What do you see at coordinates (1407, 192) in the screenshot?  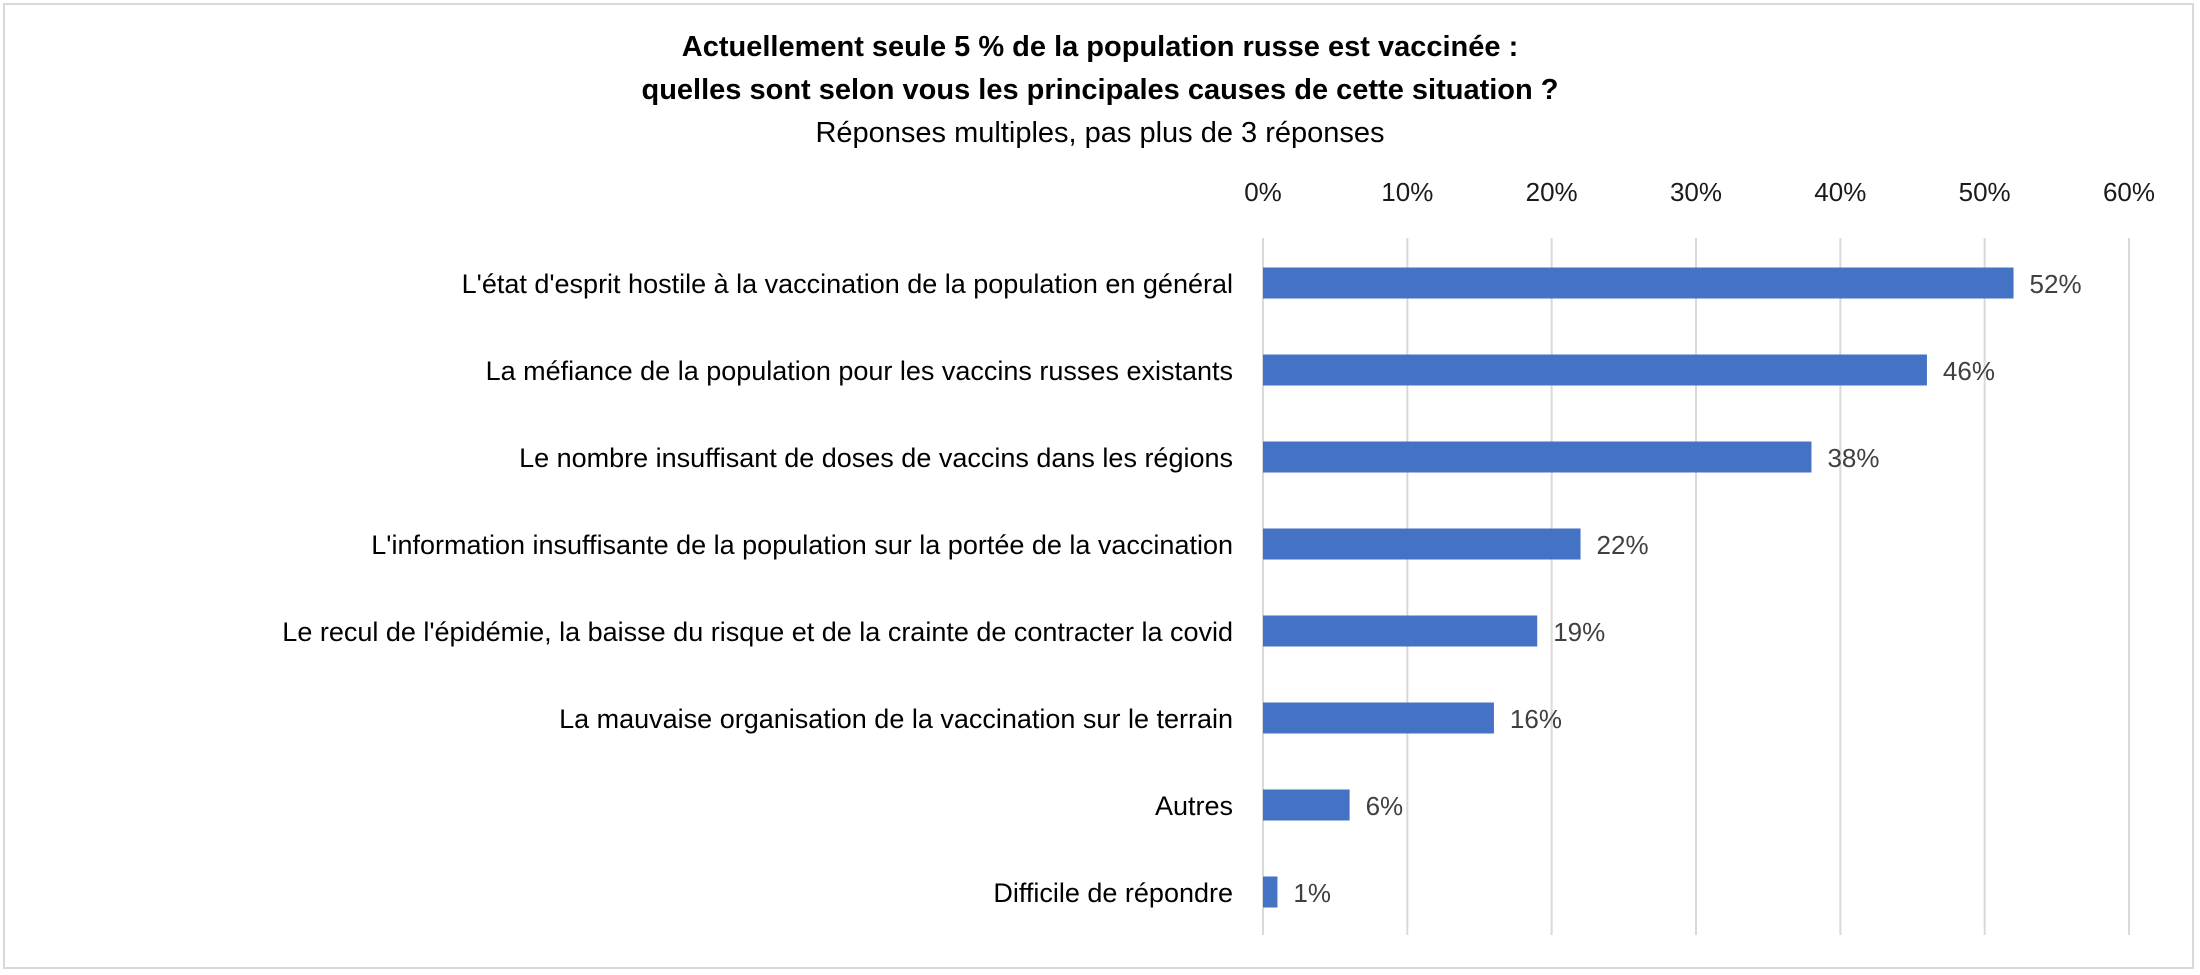 I see `x-tick-label: 10%` at bounding box center [1407, 192].